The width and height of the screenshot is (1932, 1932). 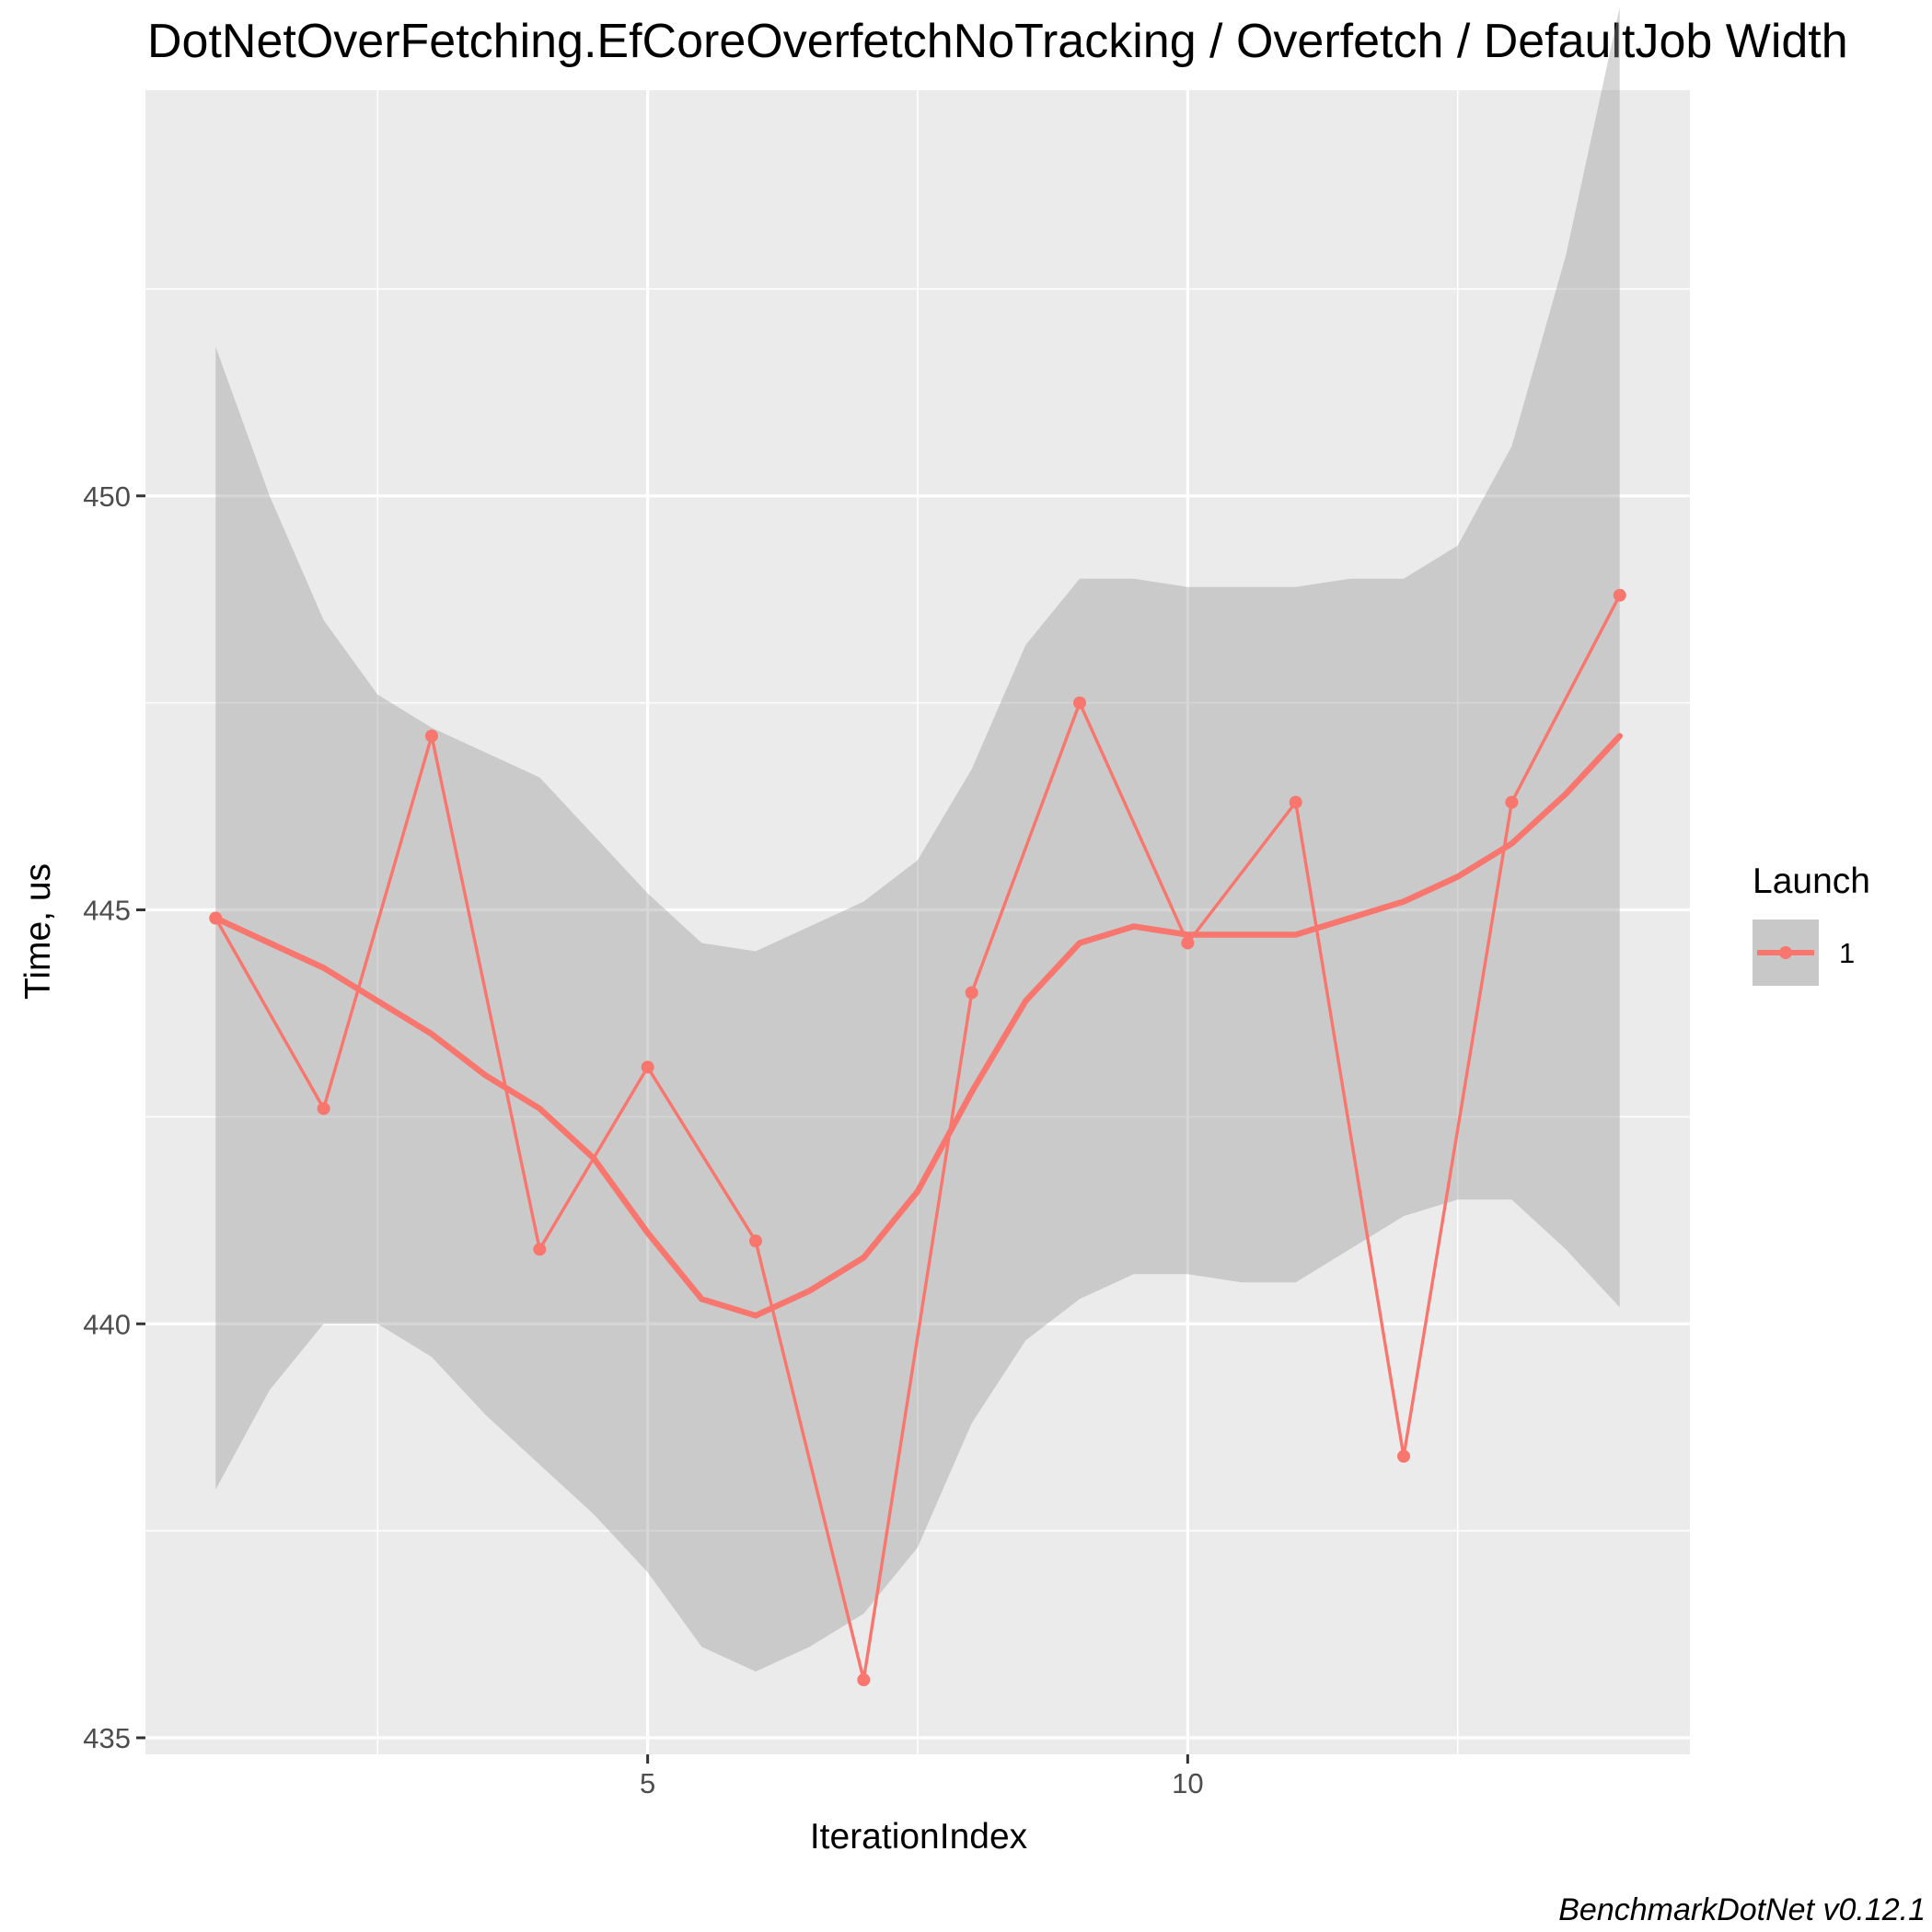 What do you see at coordinates (1812, 924) in the screenshot?
I see `legend: Launch 1` at bounding box center [1812, 924].